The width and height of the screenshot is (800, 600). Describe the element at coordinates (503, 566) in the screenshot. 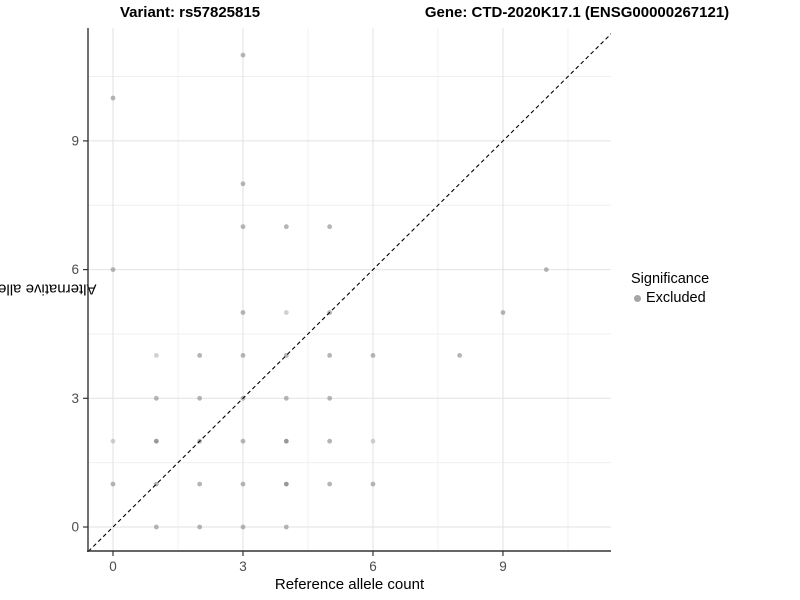

I see `x-tick-label: 9` at that location.